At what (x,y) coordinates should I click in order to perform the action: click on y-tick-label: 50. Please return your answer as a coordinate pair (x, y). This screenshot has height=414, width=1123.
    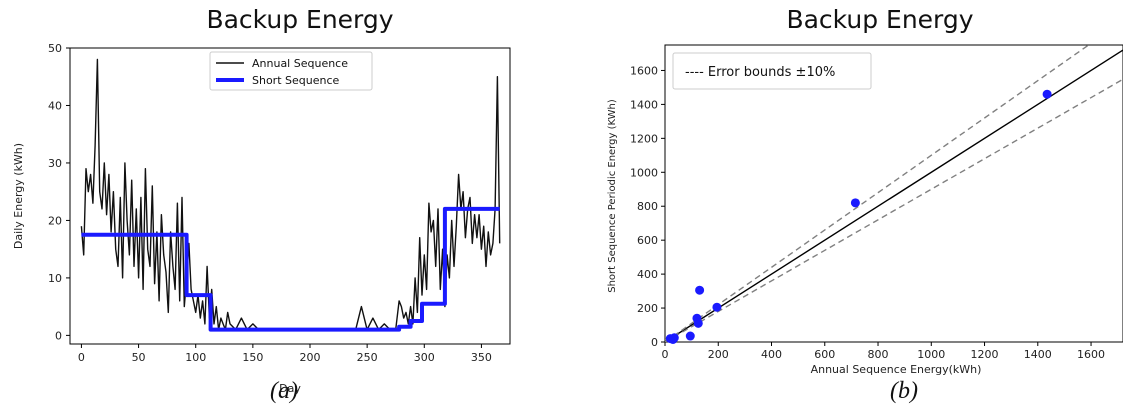
    Looking at the image, I should click on (55, 48).